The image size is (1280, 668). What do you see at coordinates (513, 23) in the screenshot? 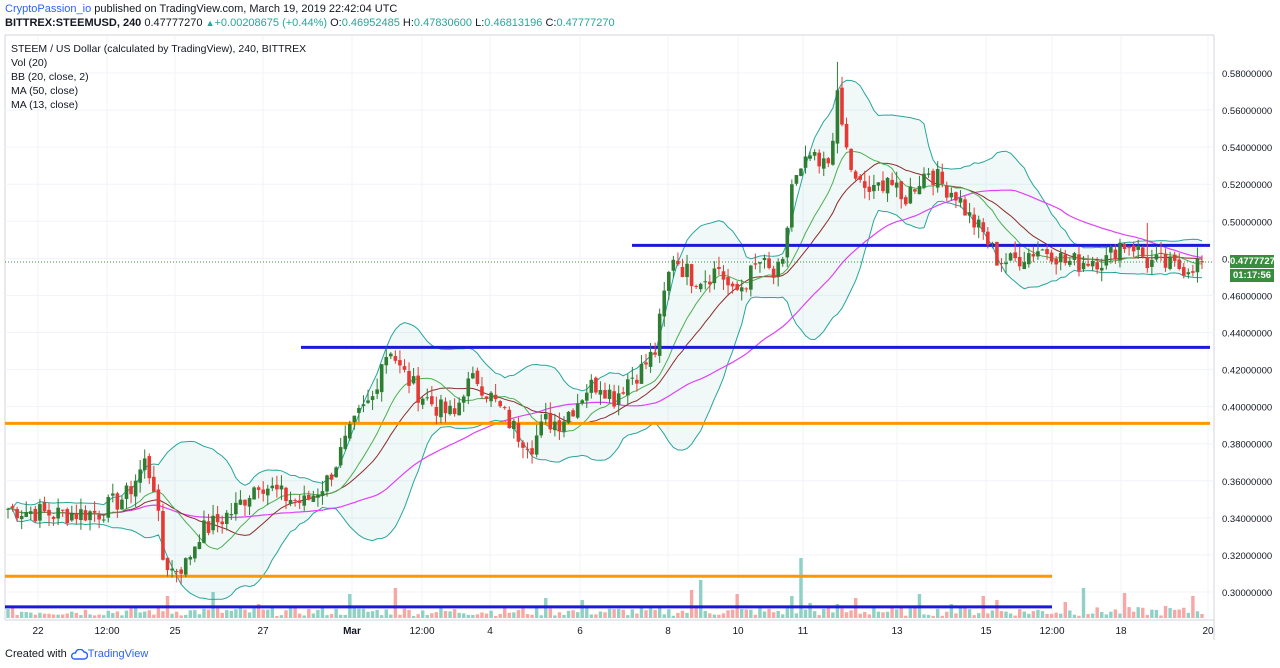
I see `low-value: 0.46813196` at bounding box center [513, 23].